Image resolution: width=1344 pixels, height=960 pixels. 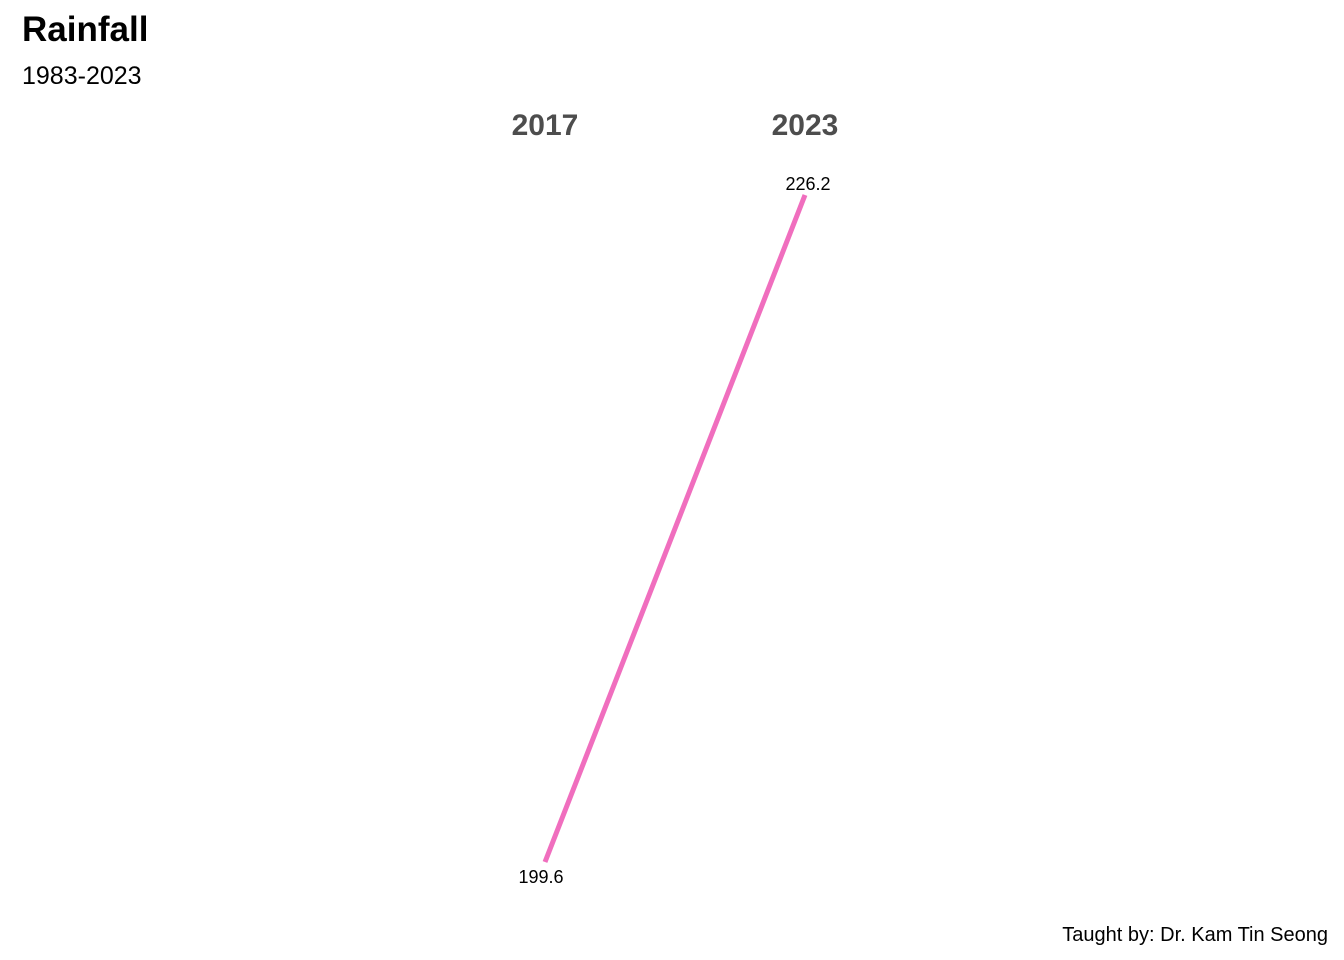 I want to click on column-label-2017: 2017, so click(x=545, y=125).